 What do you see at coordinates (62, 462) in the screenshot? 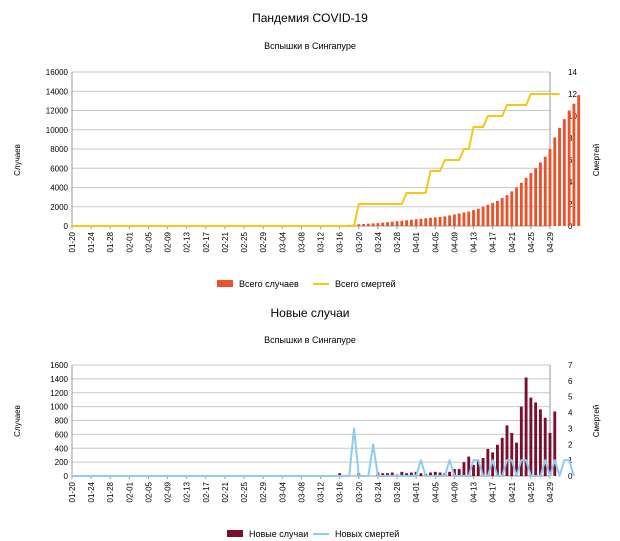
I see `y-tick-label: 200` at bounding box center [62, 462].